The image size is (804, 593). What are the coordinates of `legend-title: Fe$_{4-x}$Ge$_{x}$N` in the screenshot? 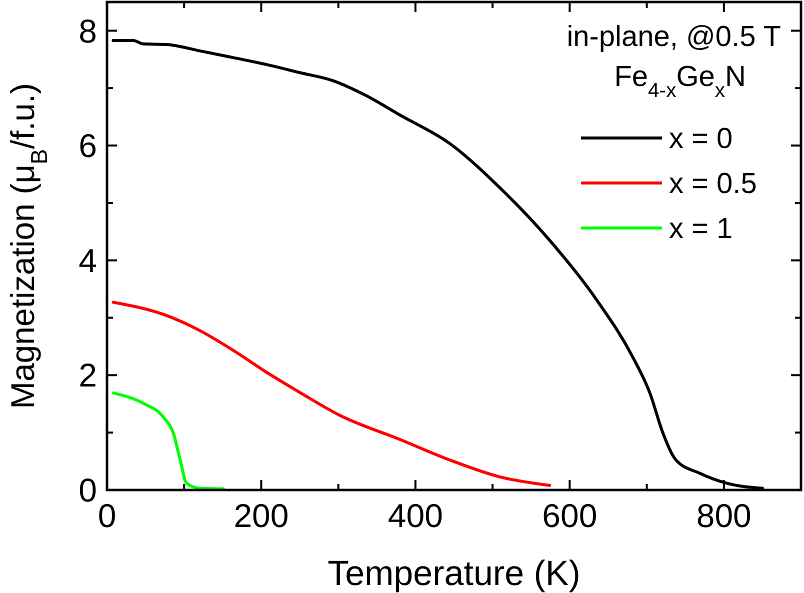 It's located at (680, 81).